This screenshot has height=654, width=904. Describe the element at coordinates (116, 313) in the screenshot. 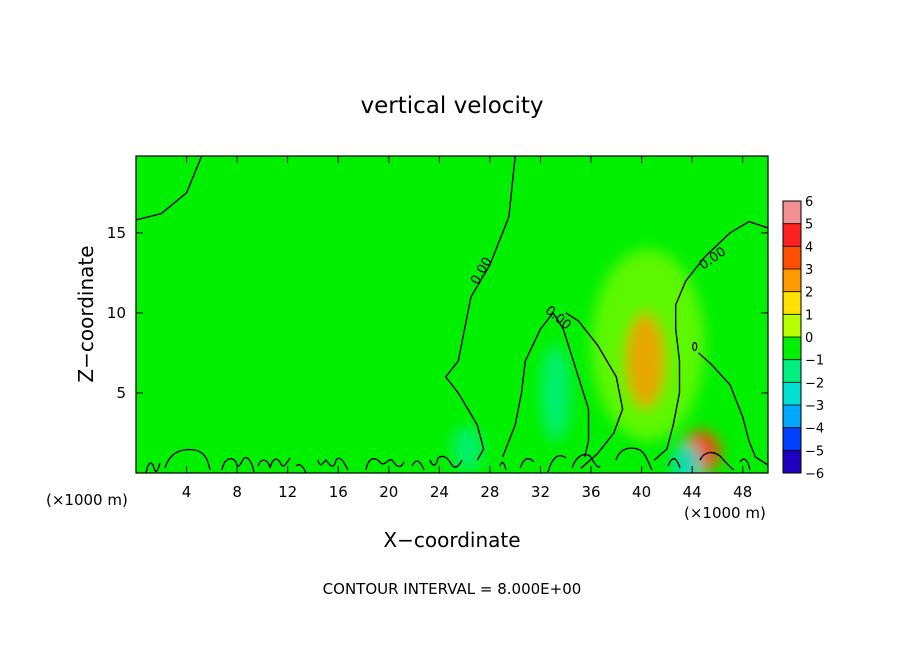

I see `y-tick-label-10: 10` at that location.